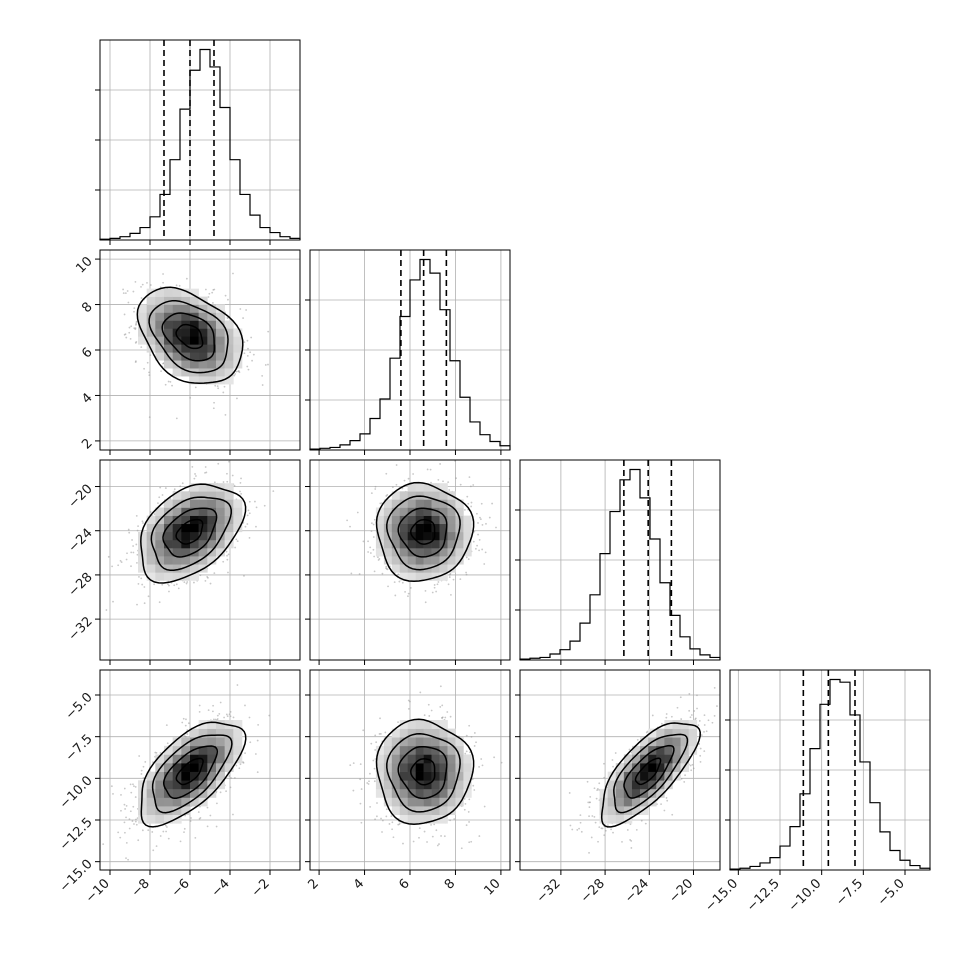 The width and height of the screenshot is (970, 970). I want to click on x-tick-label: −6, so click(181, 888).